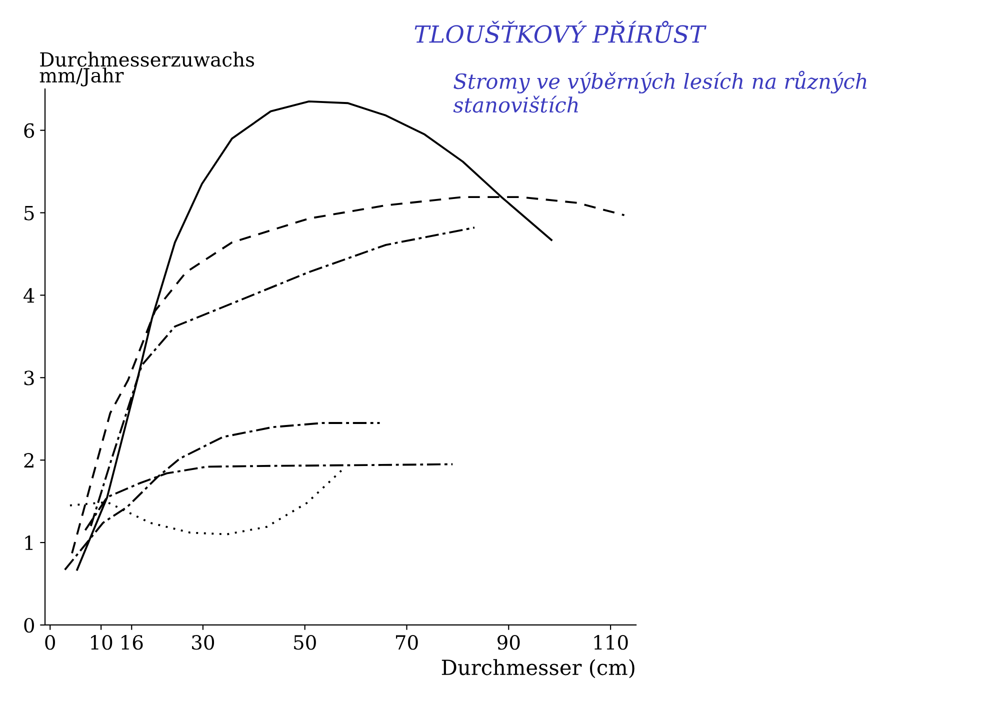 The image size is (985, 707). Describe the element at coordinates (560, 32) in the screenshot. I see `chart-title: TLOUŠŤKOVÝ PŘÍRŮST` at that location.